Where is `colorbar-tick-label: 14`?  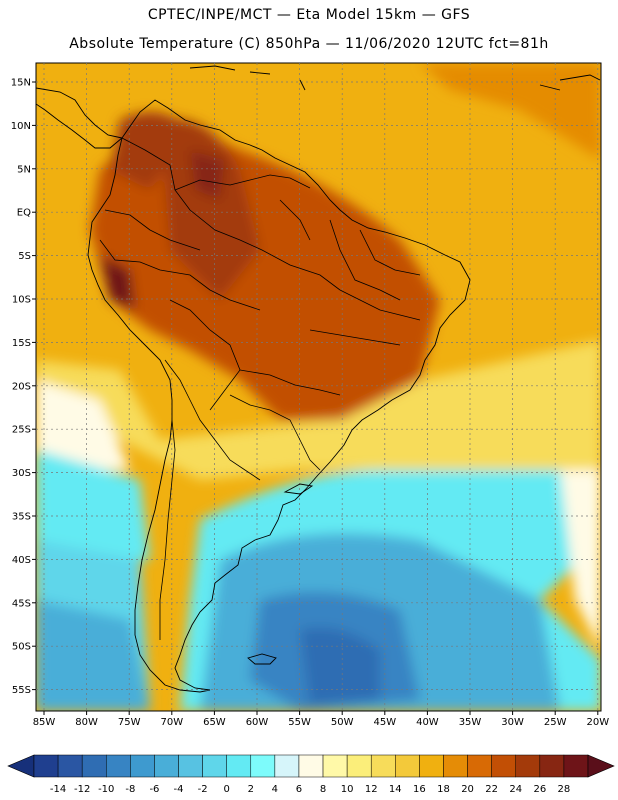
colorbar-tick-label: 14 is located at coordinates (395, 789).